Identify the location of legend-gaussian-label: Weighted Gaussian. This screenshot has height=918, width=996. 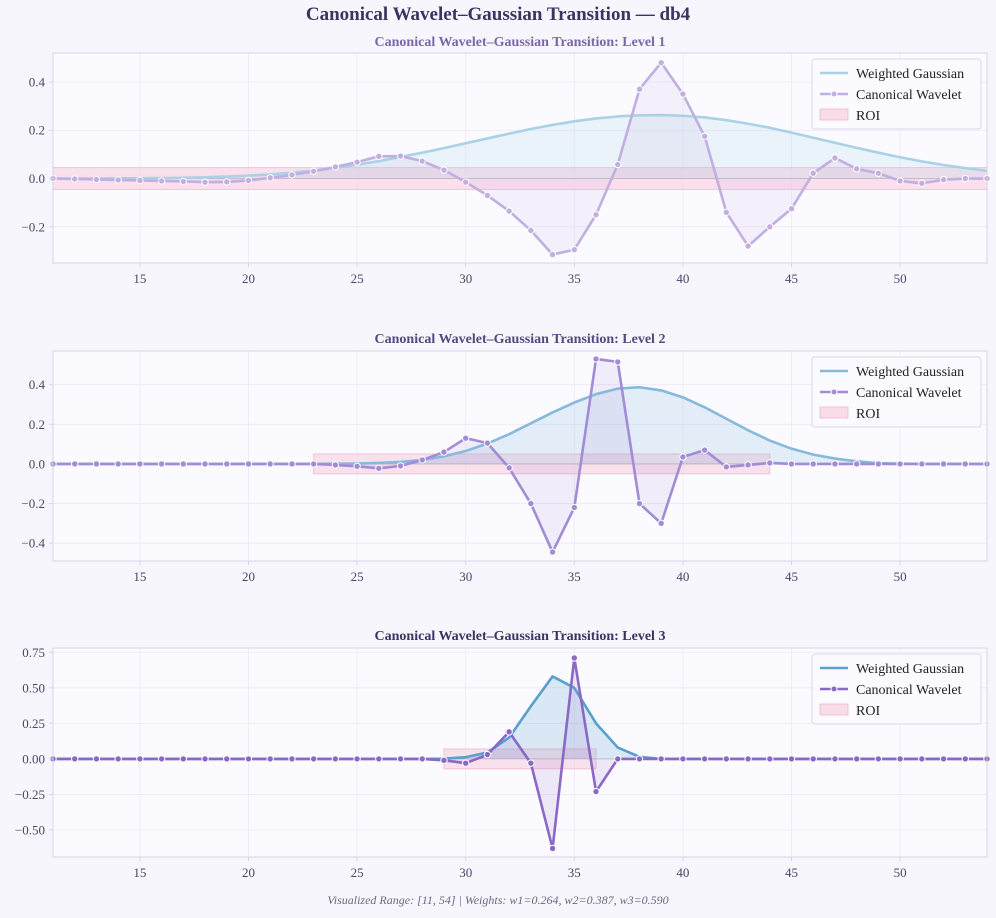
(910, 74).